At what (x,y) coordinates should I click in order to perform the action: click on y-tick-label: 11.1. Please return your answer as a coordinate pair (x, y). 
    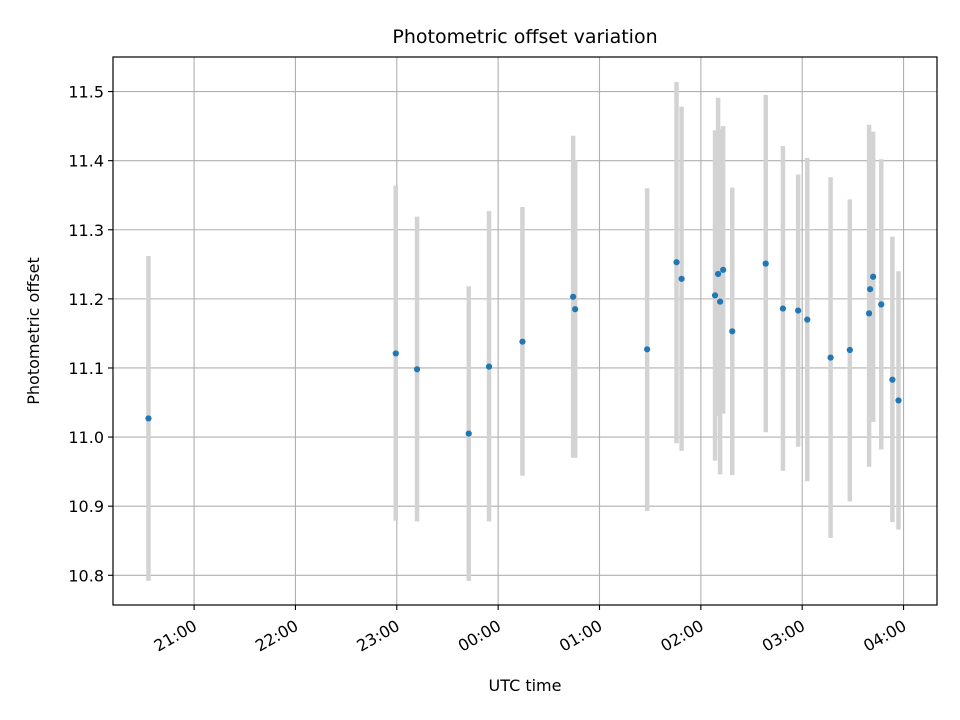
    Looking at the image, I should click on (86, 368).